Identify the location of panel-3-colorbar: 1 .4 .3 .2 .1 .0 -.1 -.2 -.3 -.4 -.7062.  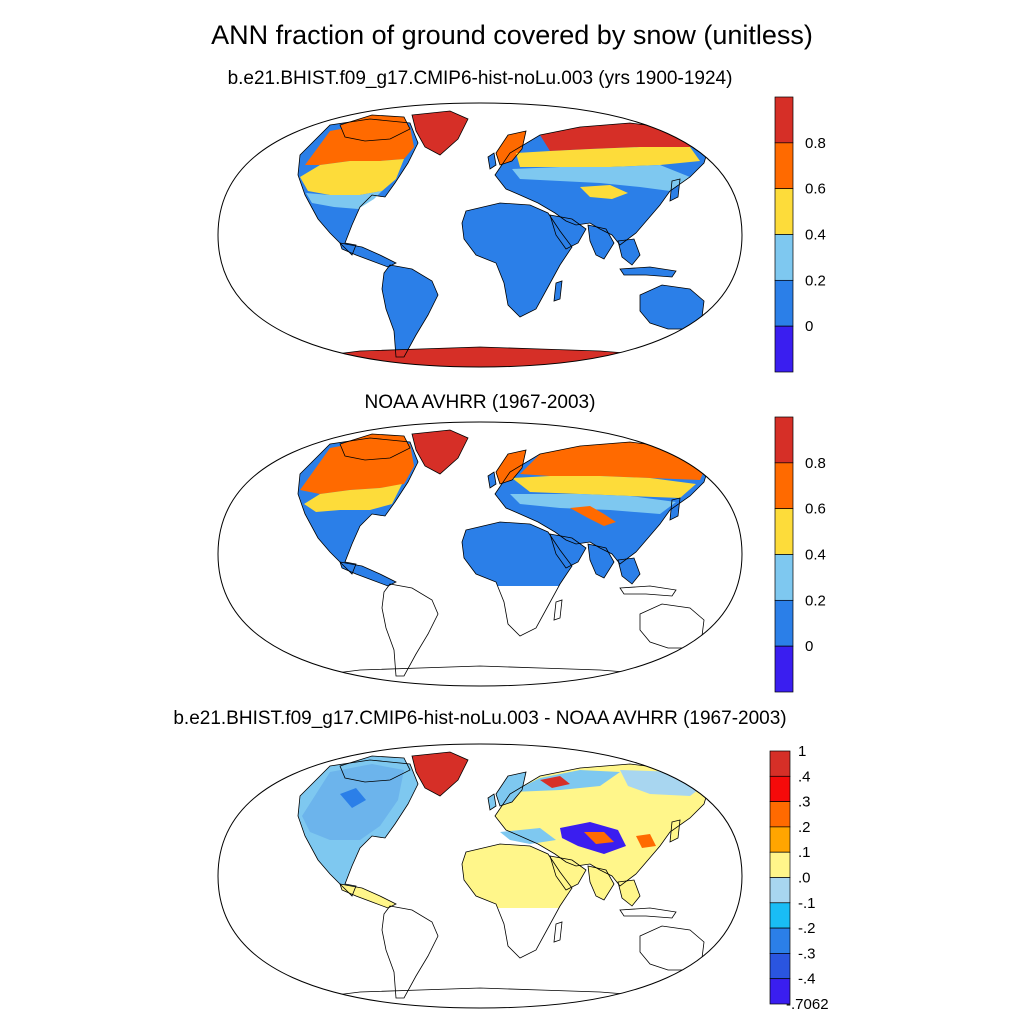
(799, 878).